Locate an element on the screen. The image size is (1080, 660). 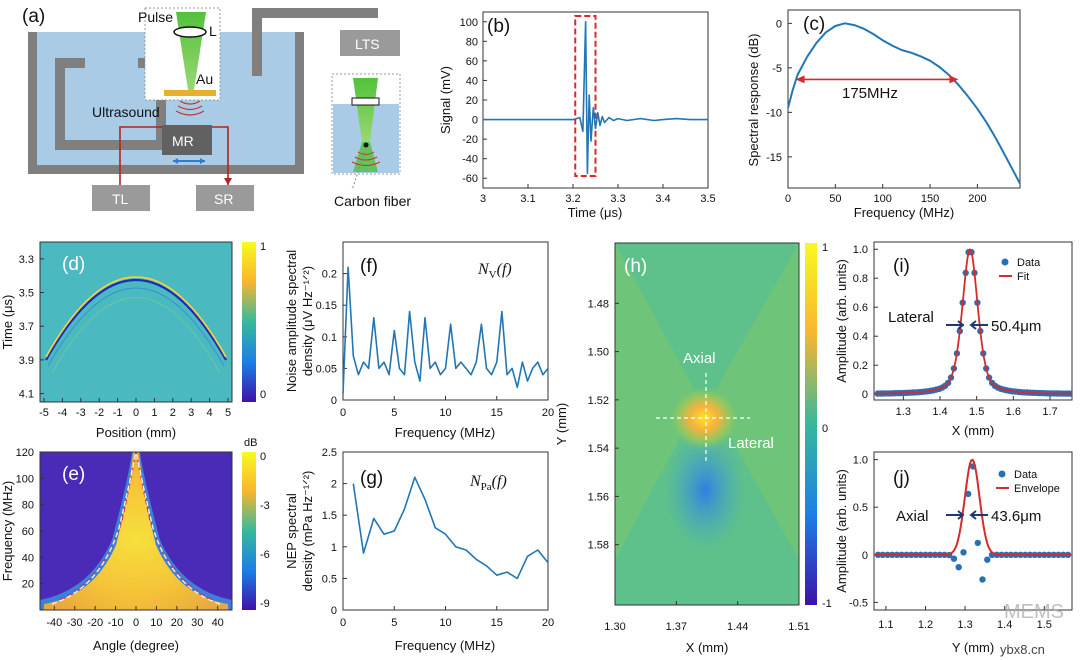
panel-label-d: (d) is located at coordinates (73, 264).